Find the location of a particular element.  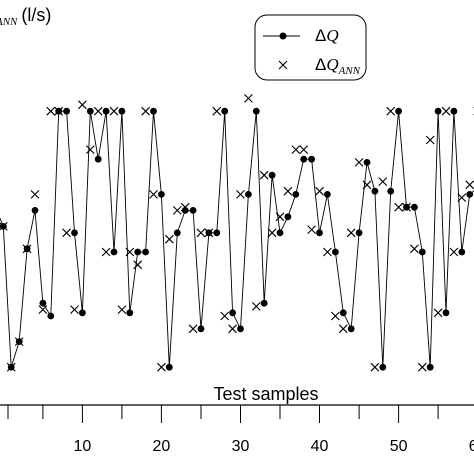

x-axis: 10 20 30 40 50 60 is located at coordinates (237, 429).